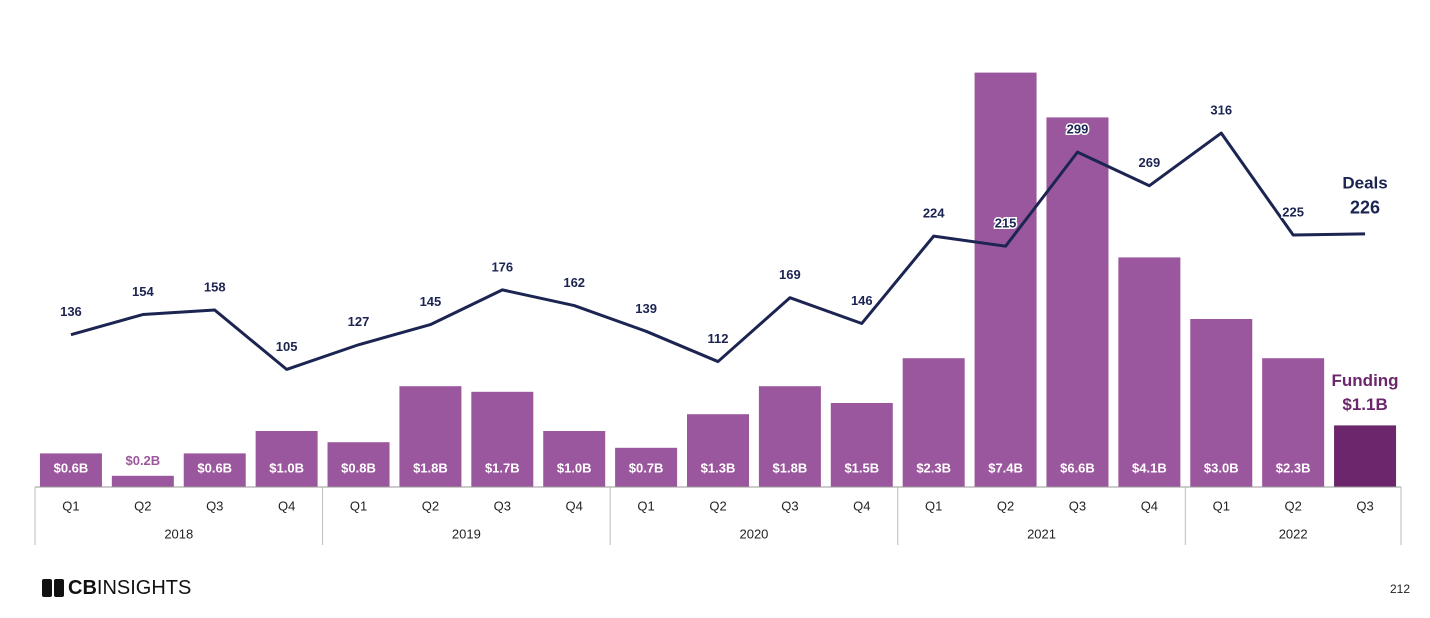 Image resolution: width=1430 pixels, height=618 pixels. What do you see at coordinates (1365, 208) in the screenshot?
I see `line-value-label: 226` at bounding box center [1365, 208].